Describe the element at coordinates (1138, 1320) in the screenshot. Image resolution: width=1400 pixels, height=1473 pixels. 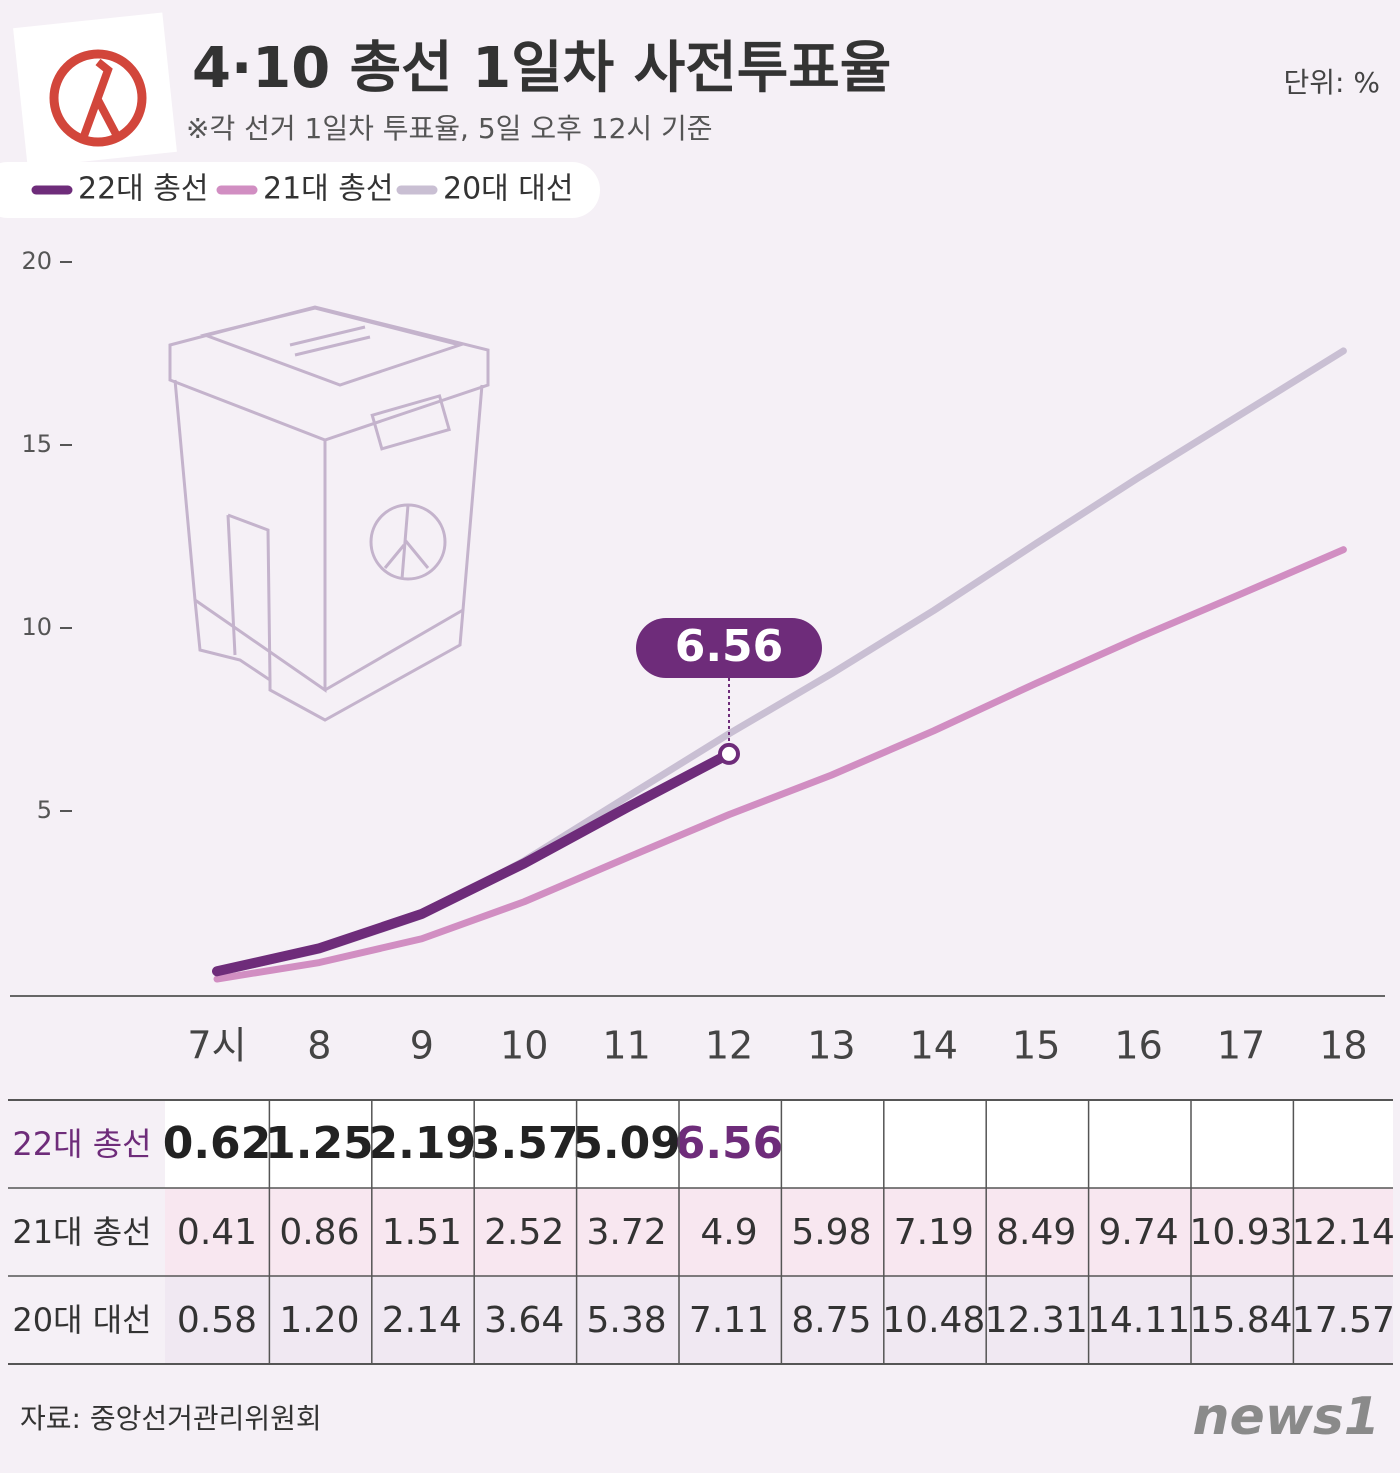
I see `table-value: 14.11` at that location.